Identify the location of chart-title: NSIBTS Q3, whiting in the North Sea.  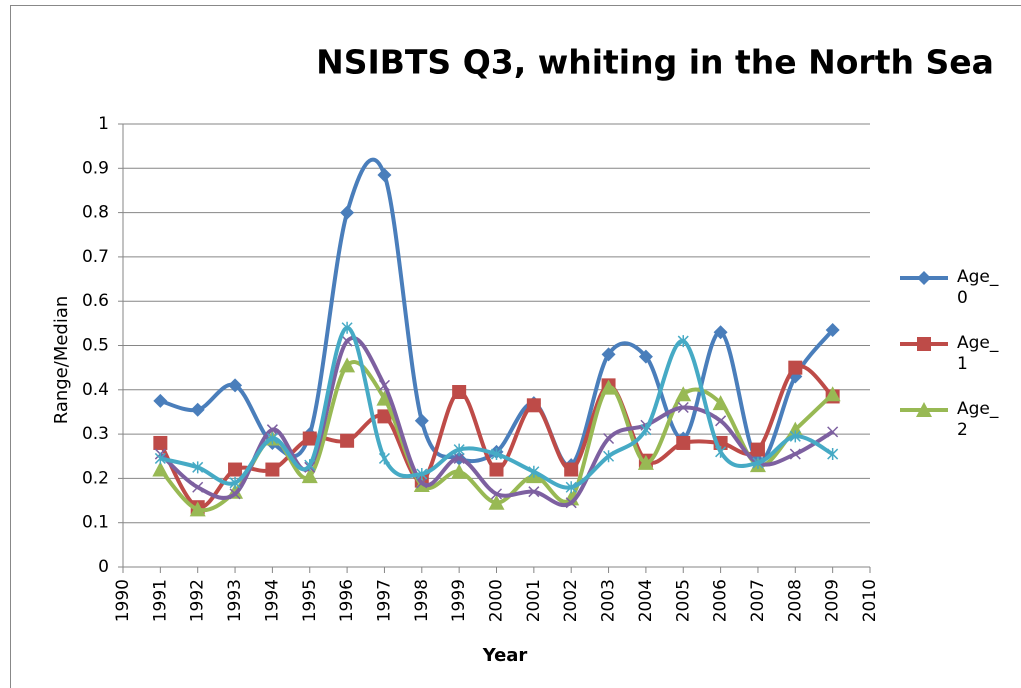
(655, 62).